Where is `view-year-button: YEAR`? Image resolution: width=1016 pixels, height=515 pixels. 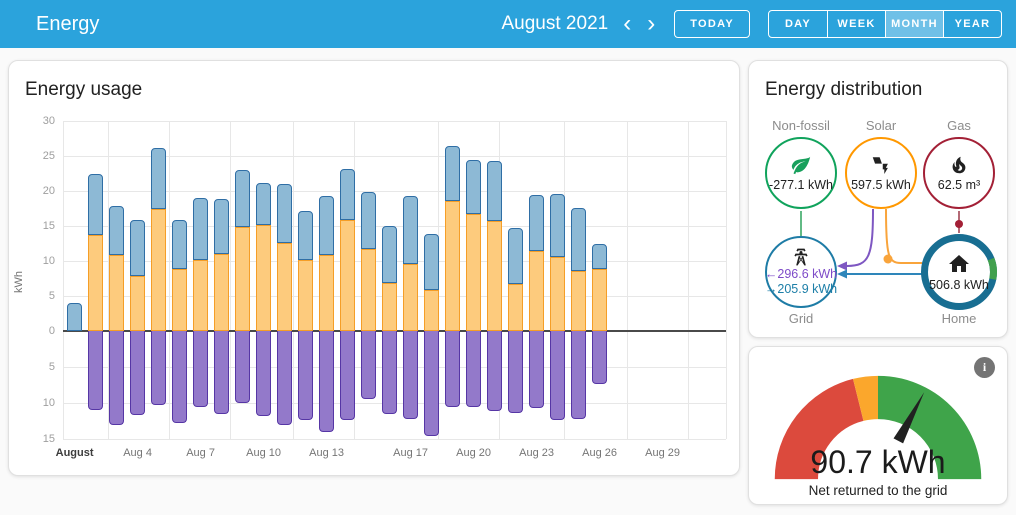
view-year-button: YEAR is located at coordinates (972, 24).